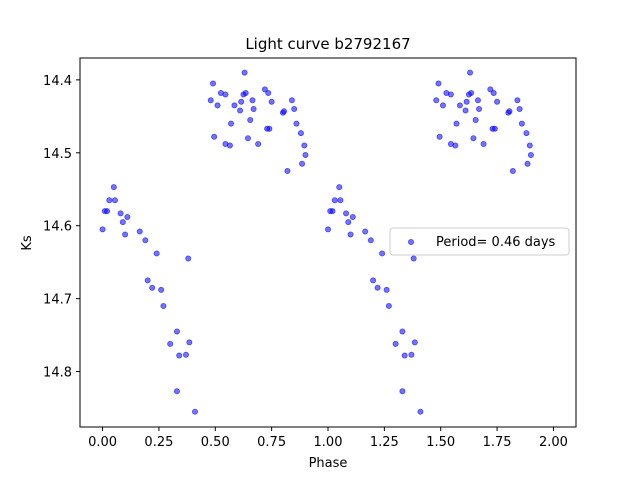 This screenshot has height=480, width=640. I want to click on x-tick-label: 1.25, so click(384, 442).